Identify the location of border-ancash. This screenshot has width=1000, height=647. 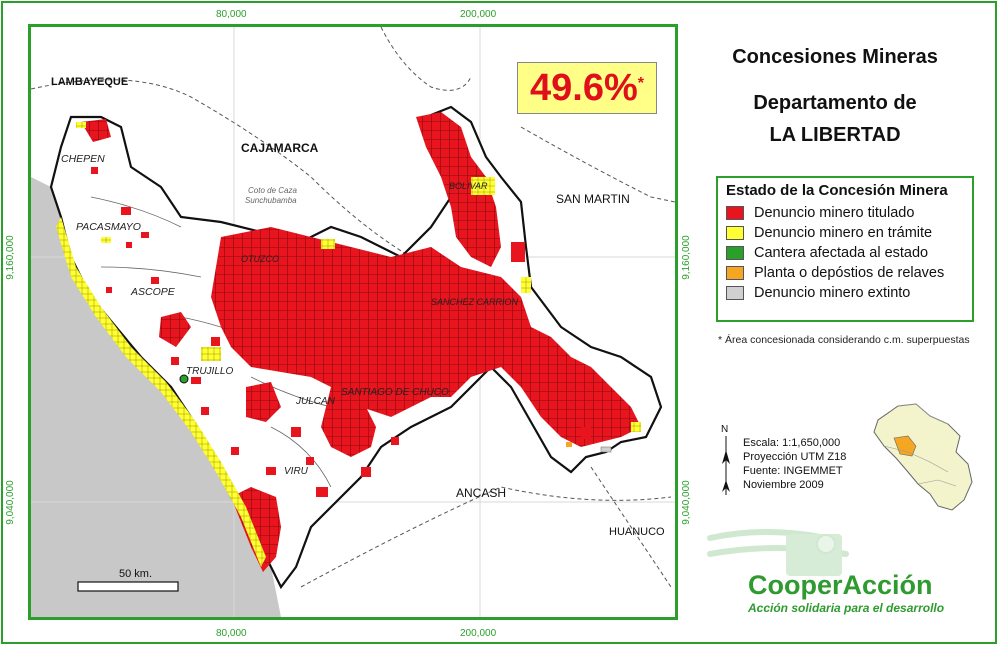
(486, 537).